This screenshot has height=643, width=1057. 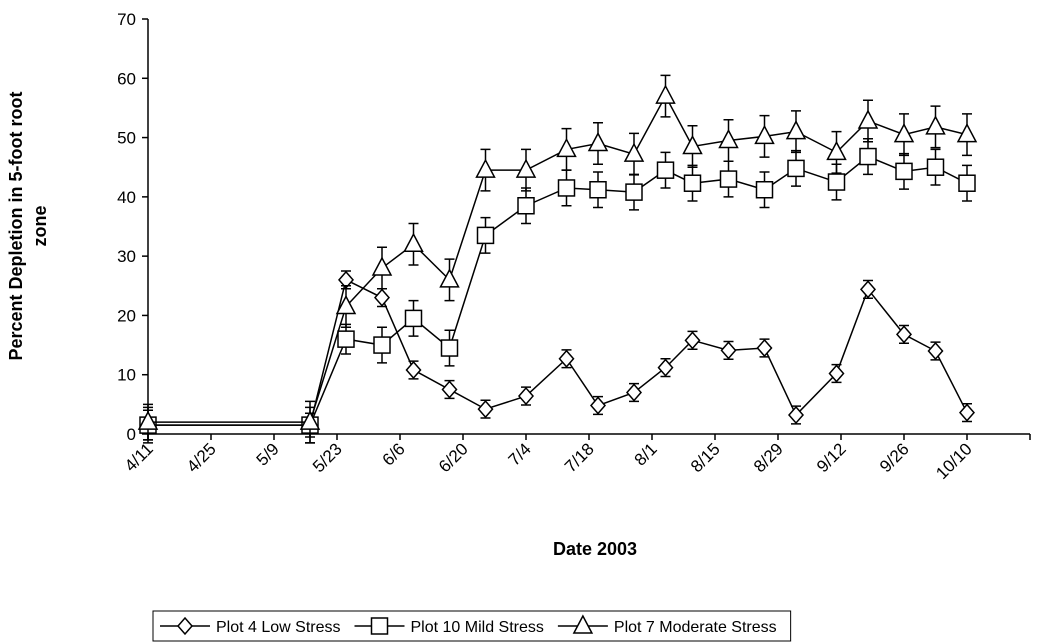 I want to click on y-tick-label: 50, so click(x=126, y=138).